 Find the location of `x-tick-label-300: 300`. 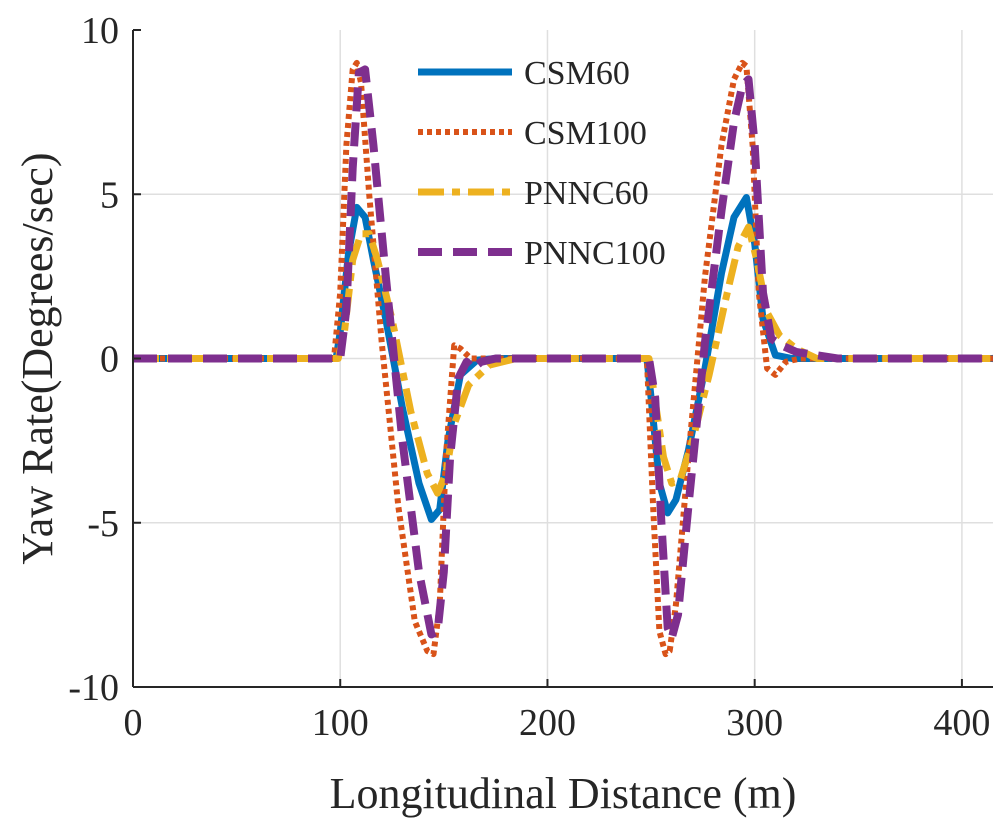

x-tick-label-300: 300 is located at coordinates (754, 723).